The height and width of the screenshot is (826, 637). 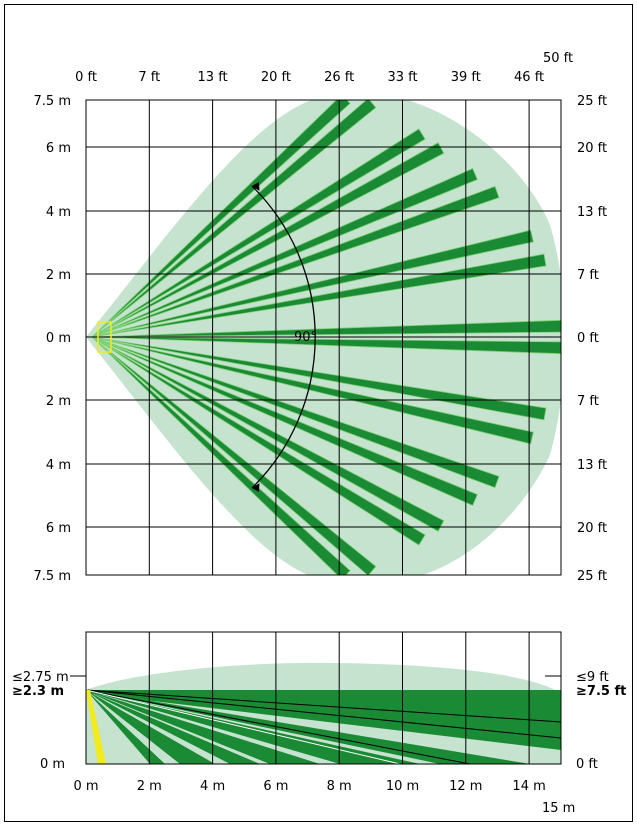 What do you see at coordinates (149, 77) in the screenshot?
I see `top-feet-label: 7 ft` at bounding box center [149, 77].